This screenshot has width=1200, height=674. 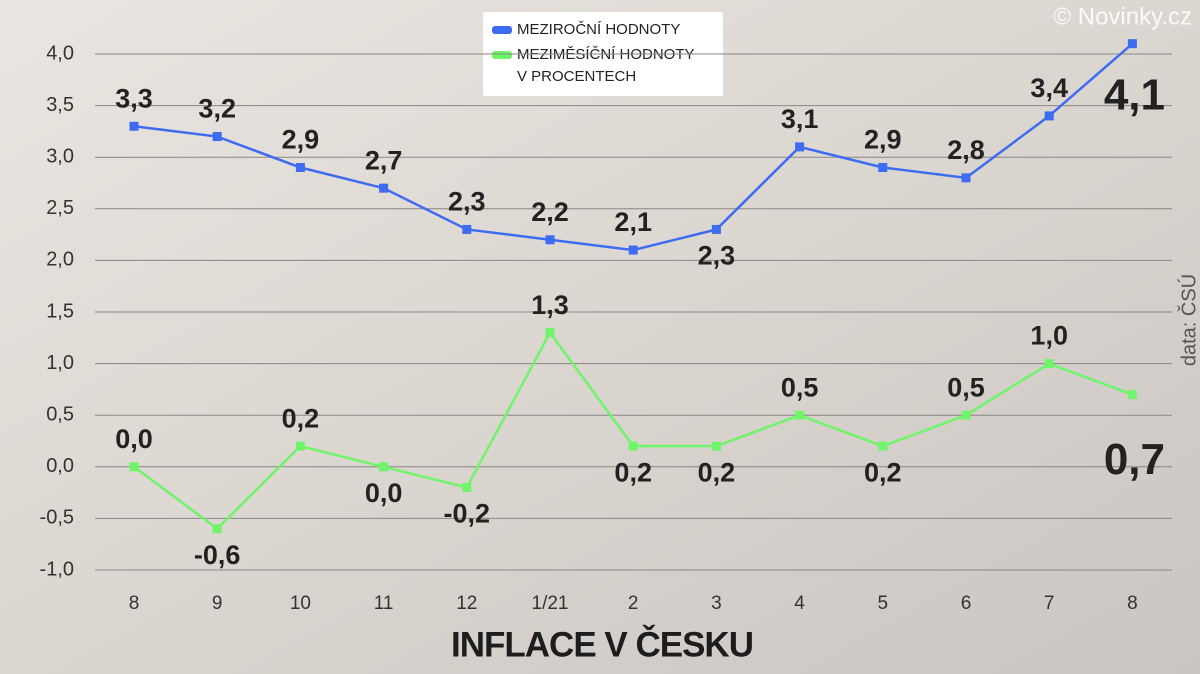 I want to click on data-label: -0,6, so click(x=217, y=555).